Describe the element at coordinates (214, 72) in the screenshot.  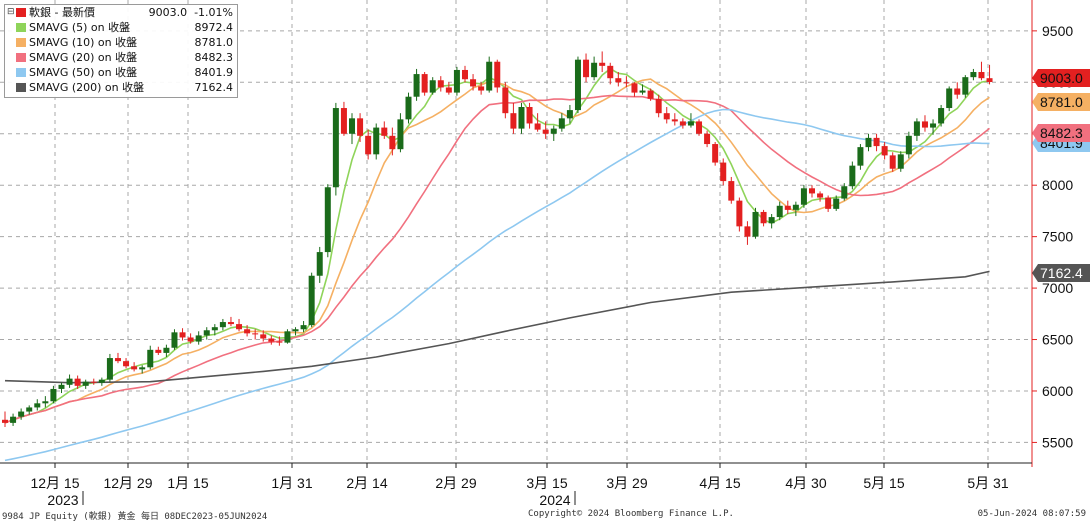
I see `legend-series-value: 8401.9` at that location.